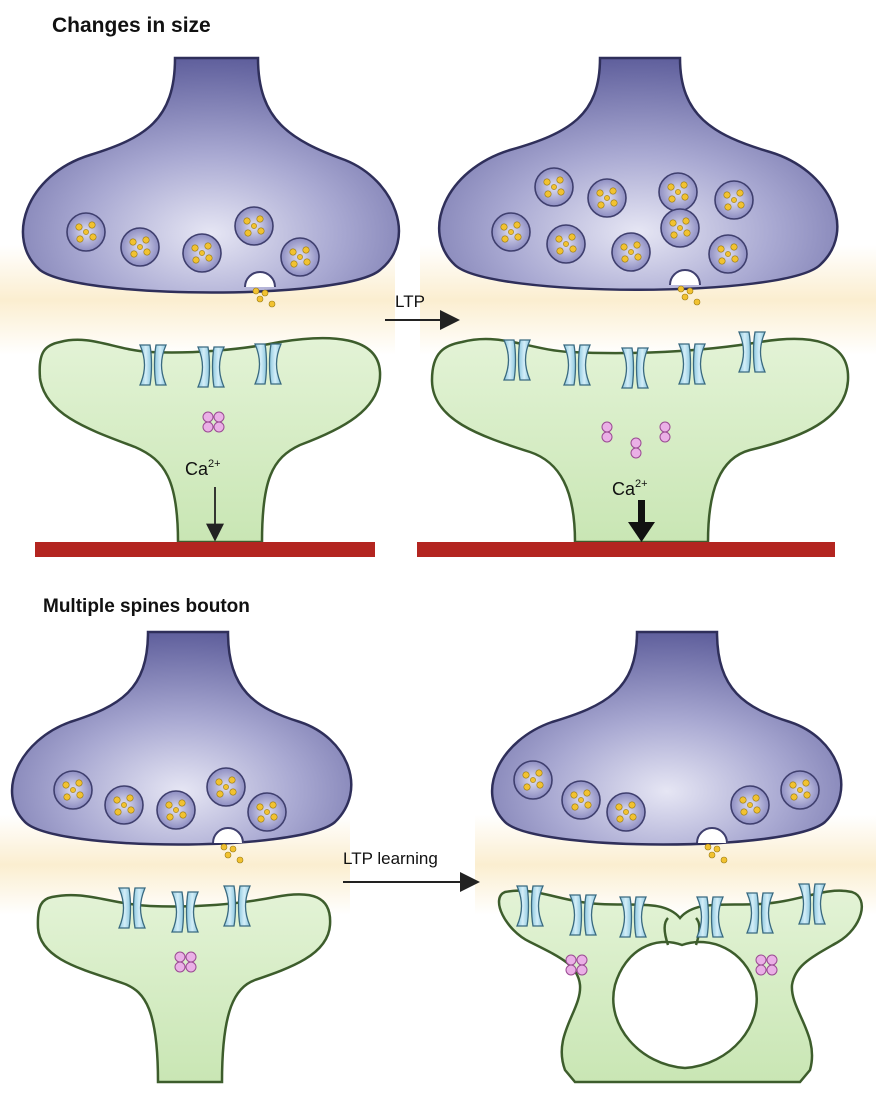 This screenshot has height=1112, width=876. Describe the element at coordinates (410, 301) in the screenshot. I see `ltp-label: LTP` at that location.